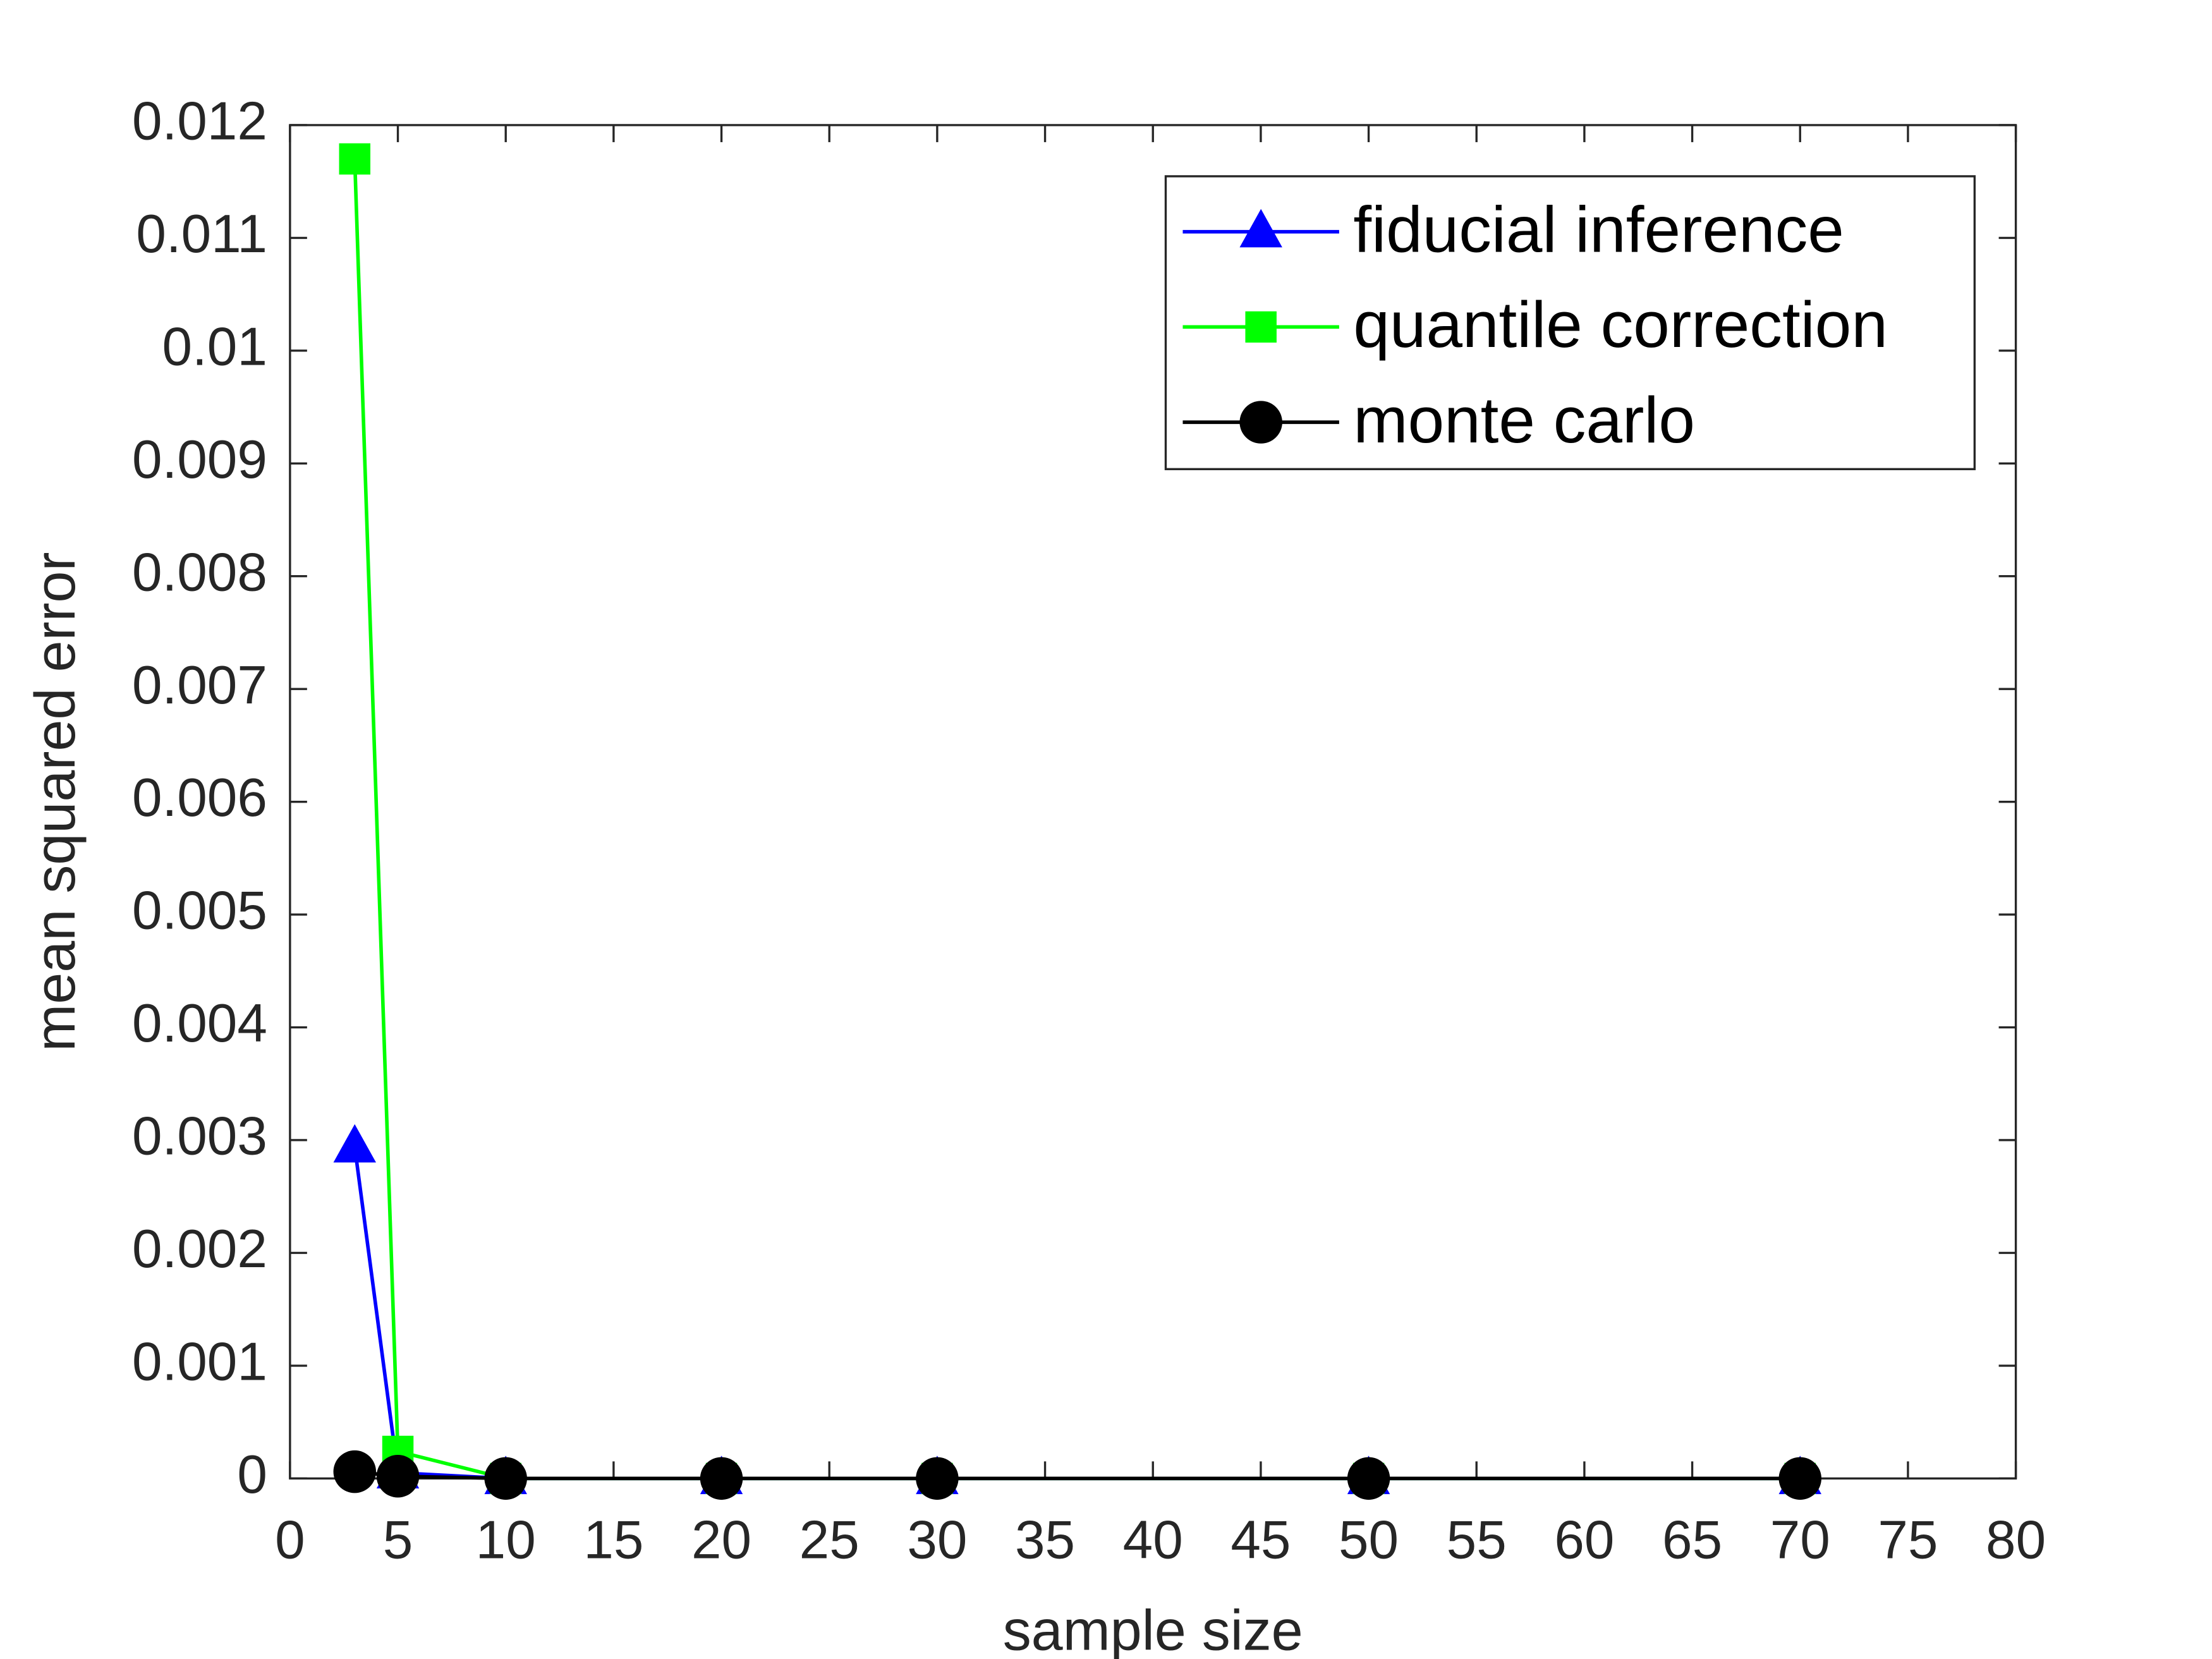 The image size is (2212, 1659). I want to click on y-axis-label: mean squared error, so click(55, 802).